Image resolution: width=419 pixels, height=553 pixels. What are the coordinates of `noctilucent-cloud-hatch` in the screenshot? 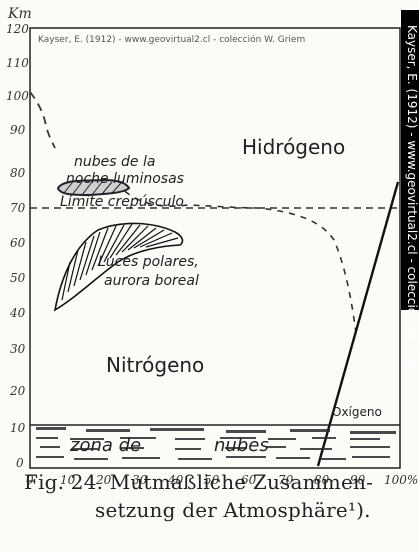 It's located at (92, 188).